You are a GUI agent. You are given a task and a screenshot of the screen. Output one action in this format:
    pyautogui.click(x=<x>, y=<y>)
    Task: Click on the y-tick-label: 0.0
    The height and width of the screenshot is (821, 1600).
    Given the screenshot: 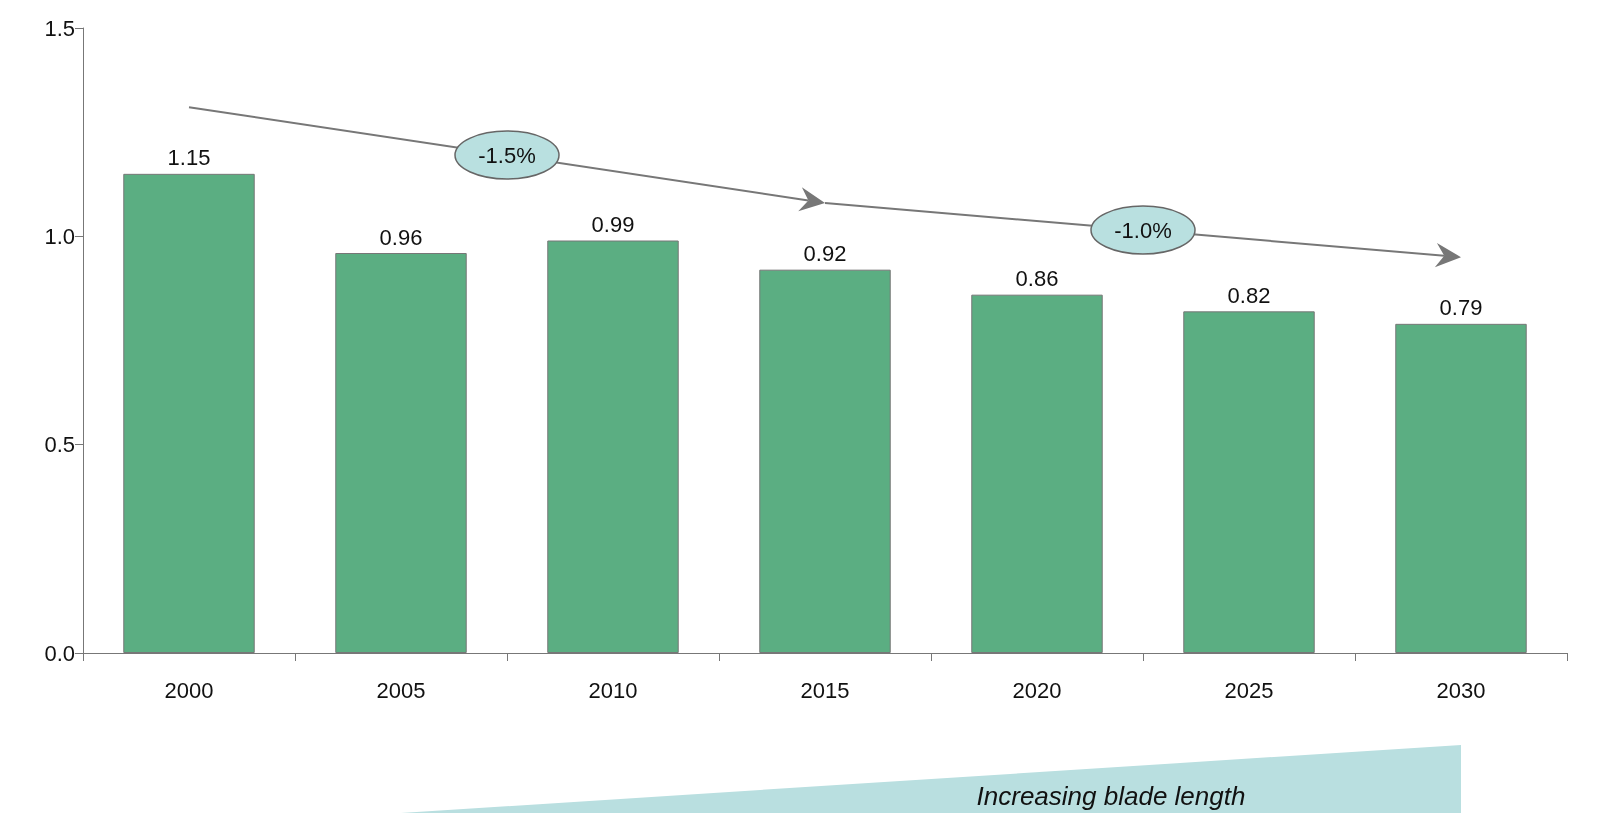 What is the action you would take?
    pyautogui.click(x=59, y=653)
    